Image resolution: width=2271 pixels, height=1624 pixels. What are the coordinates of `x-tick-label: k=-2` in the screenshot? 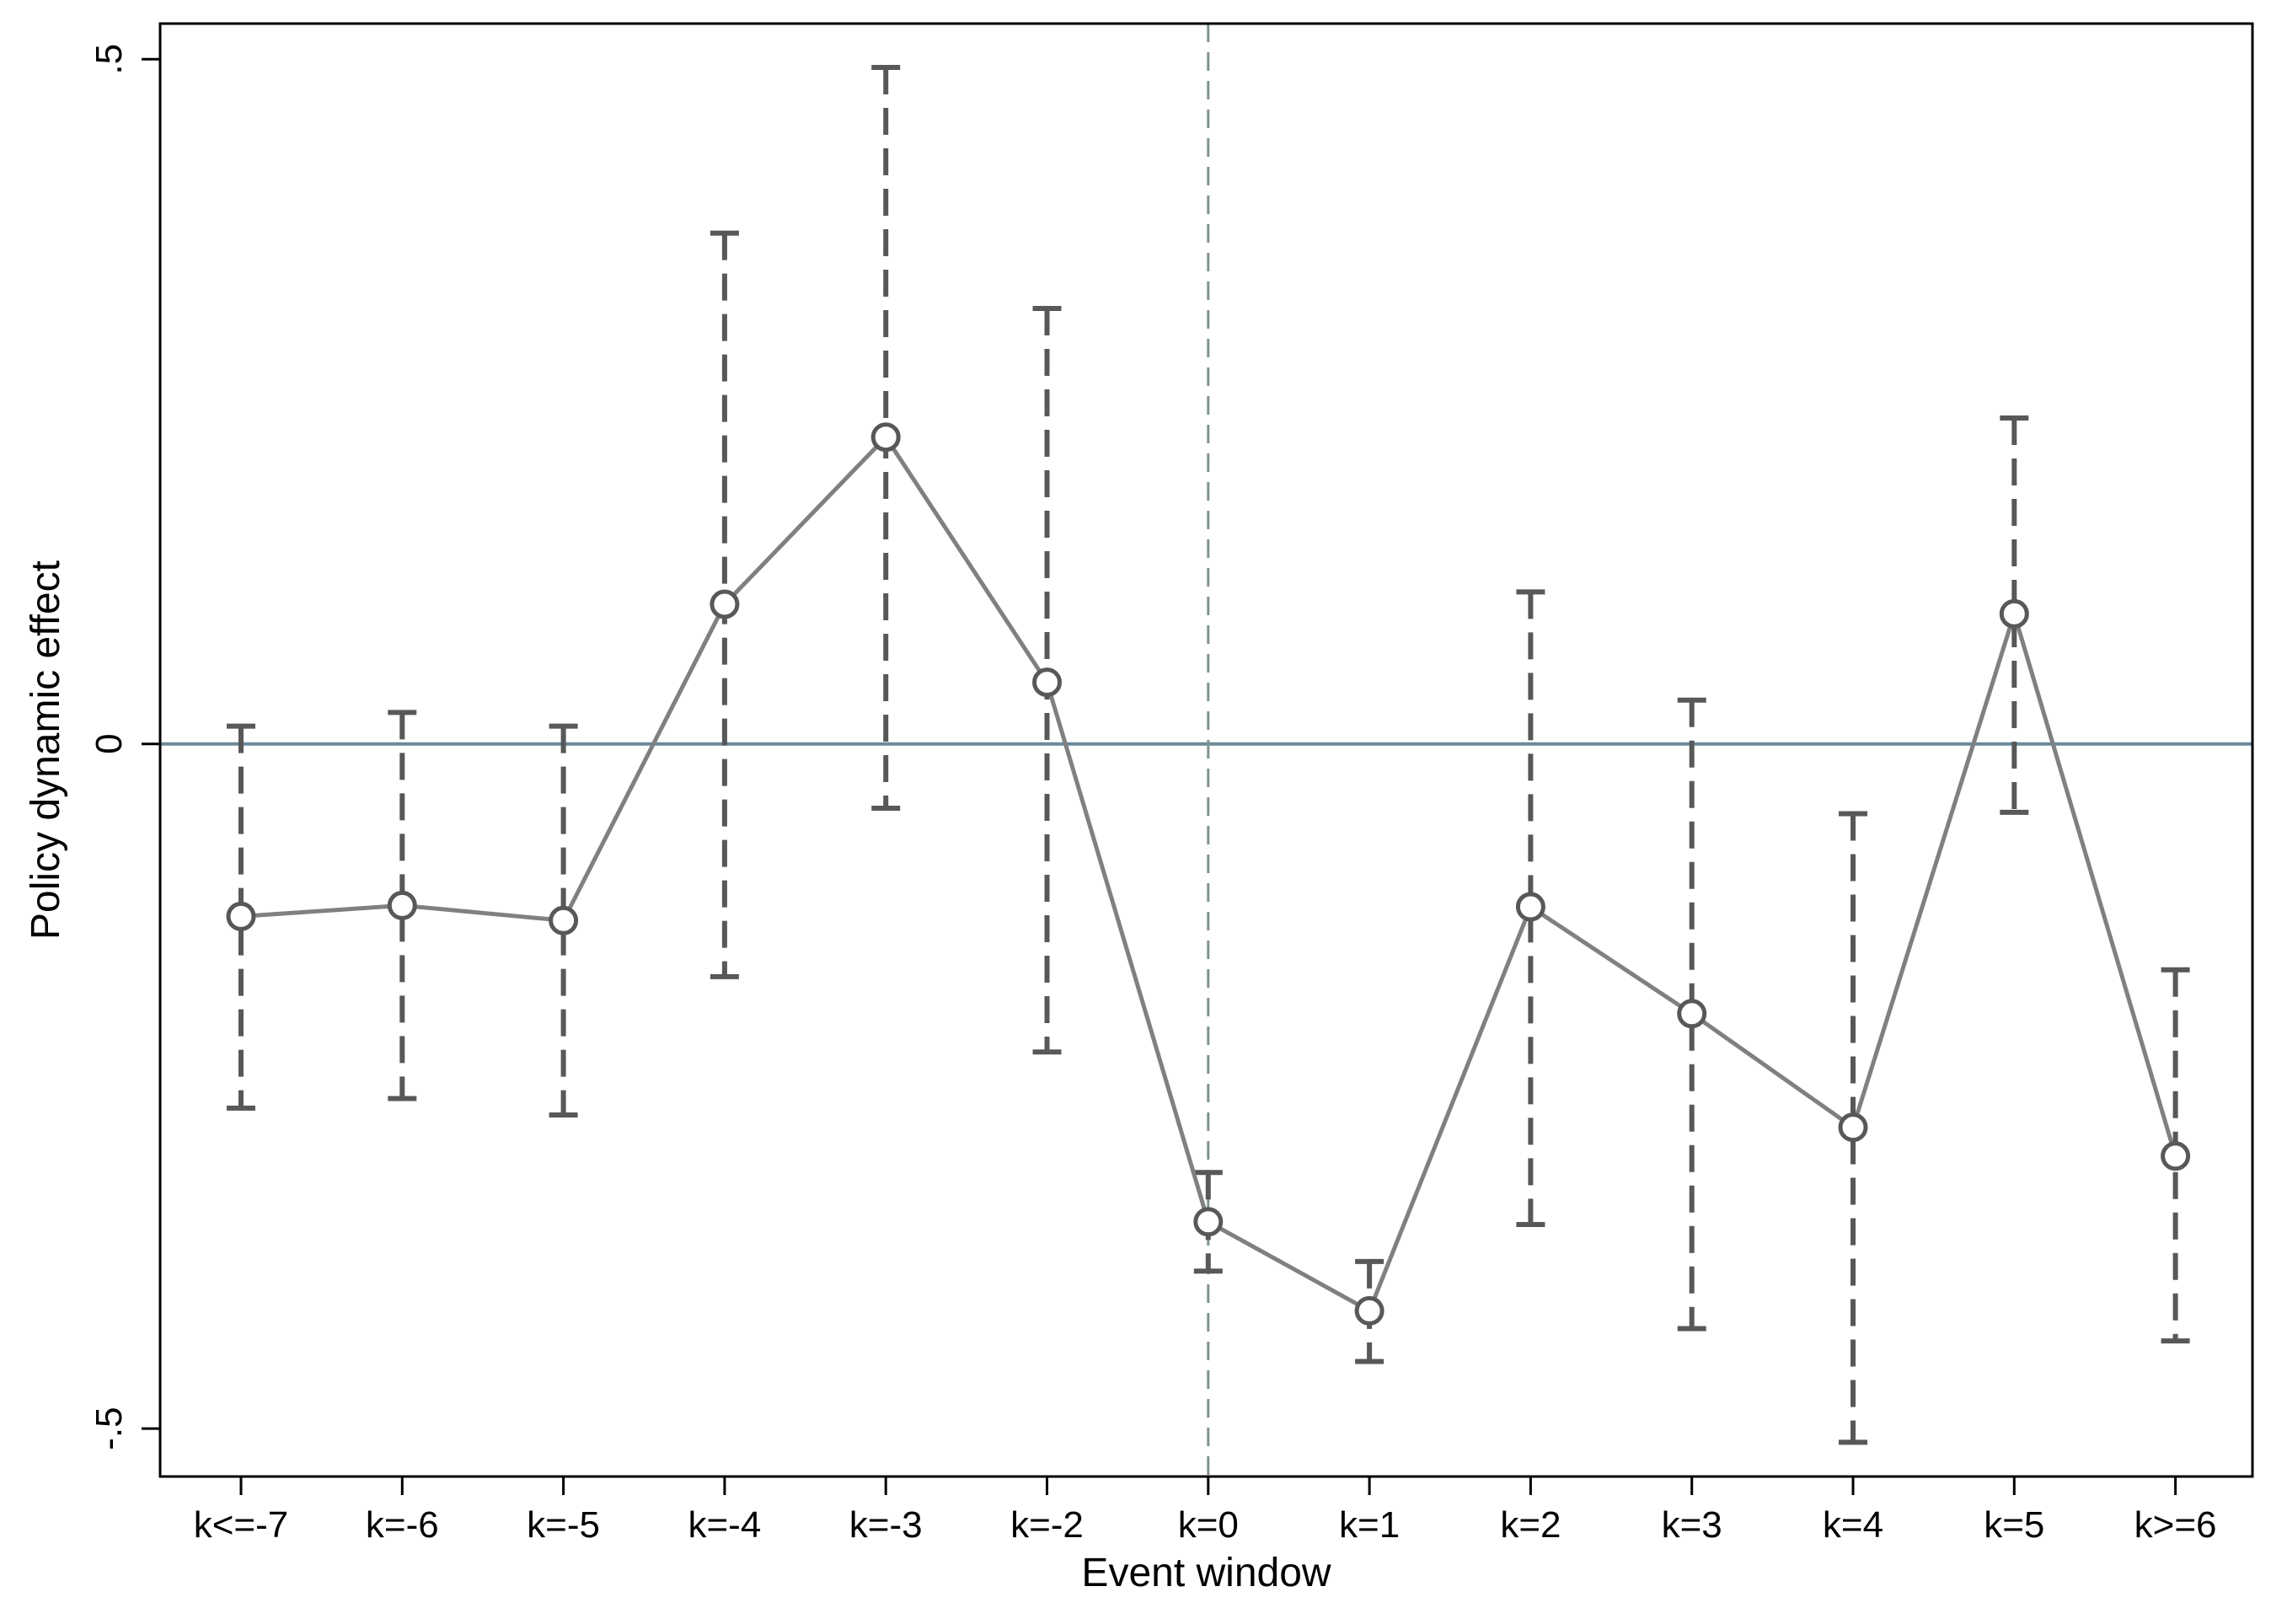 It's located at (1047, 1525).